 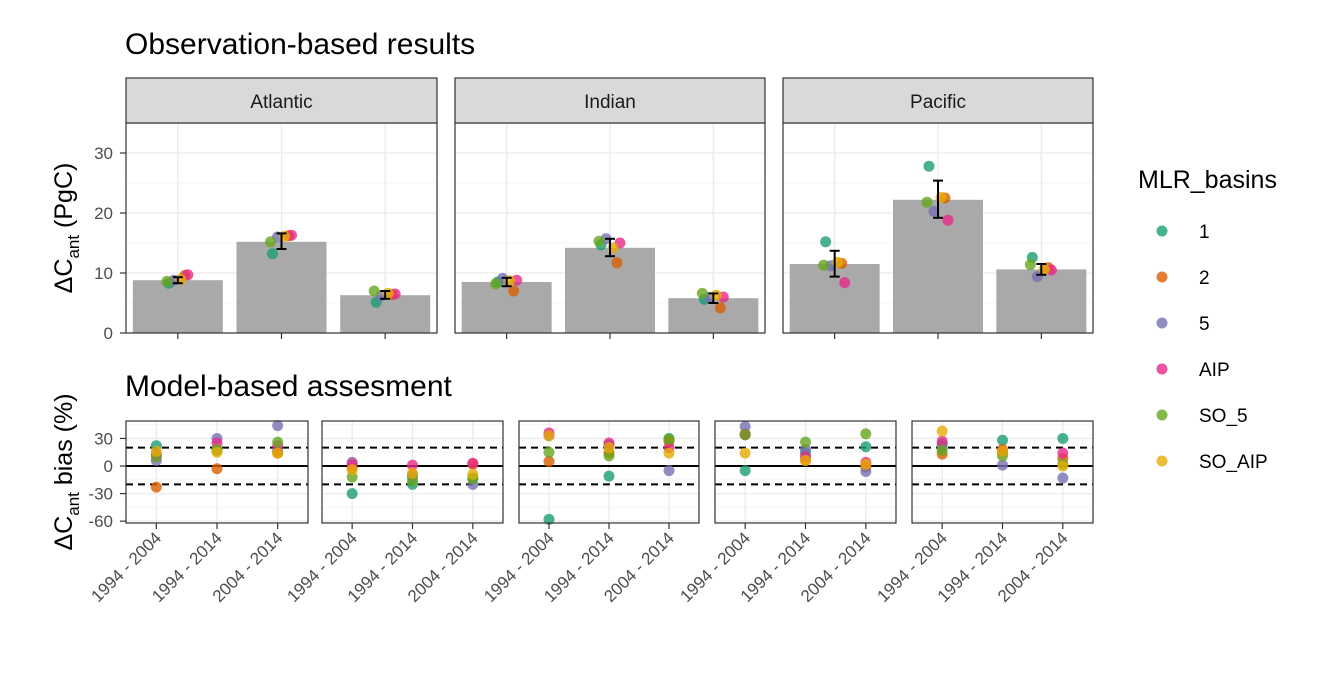 What do you see at coordinates (100, 494) in the screenshot?
I see `bottom-y-tick-label: -30` at bounding box center [100, 494].